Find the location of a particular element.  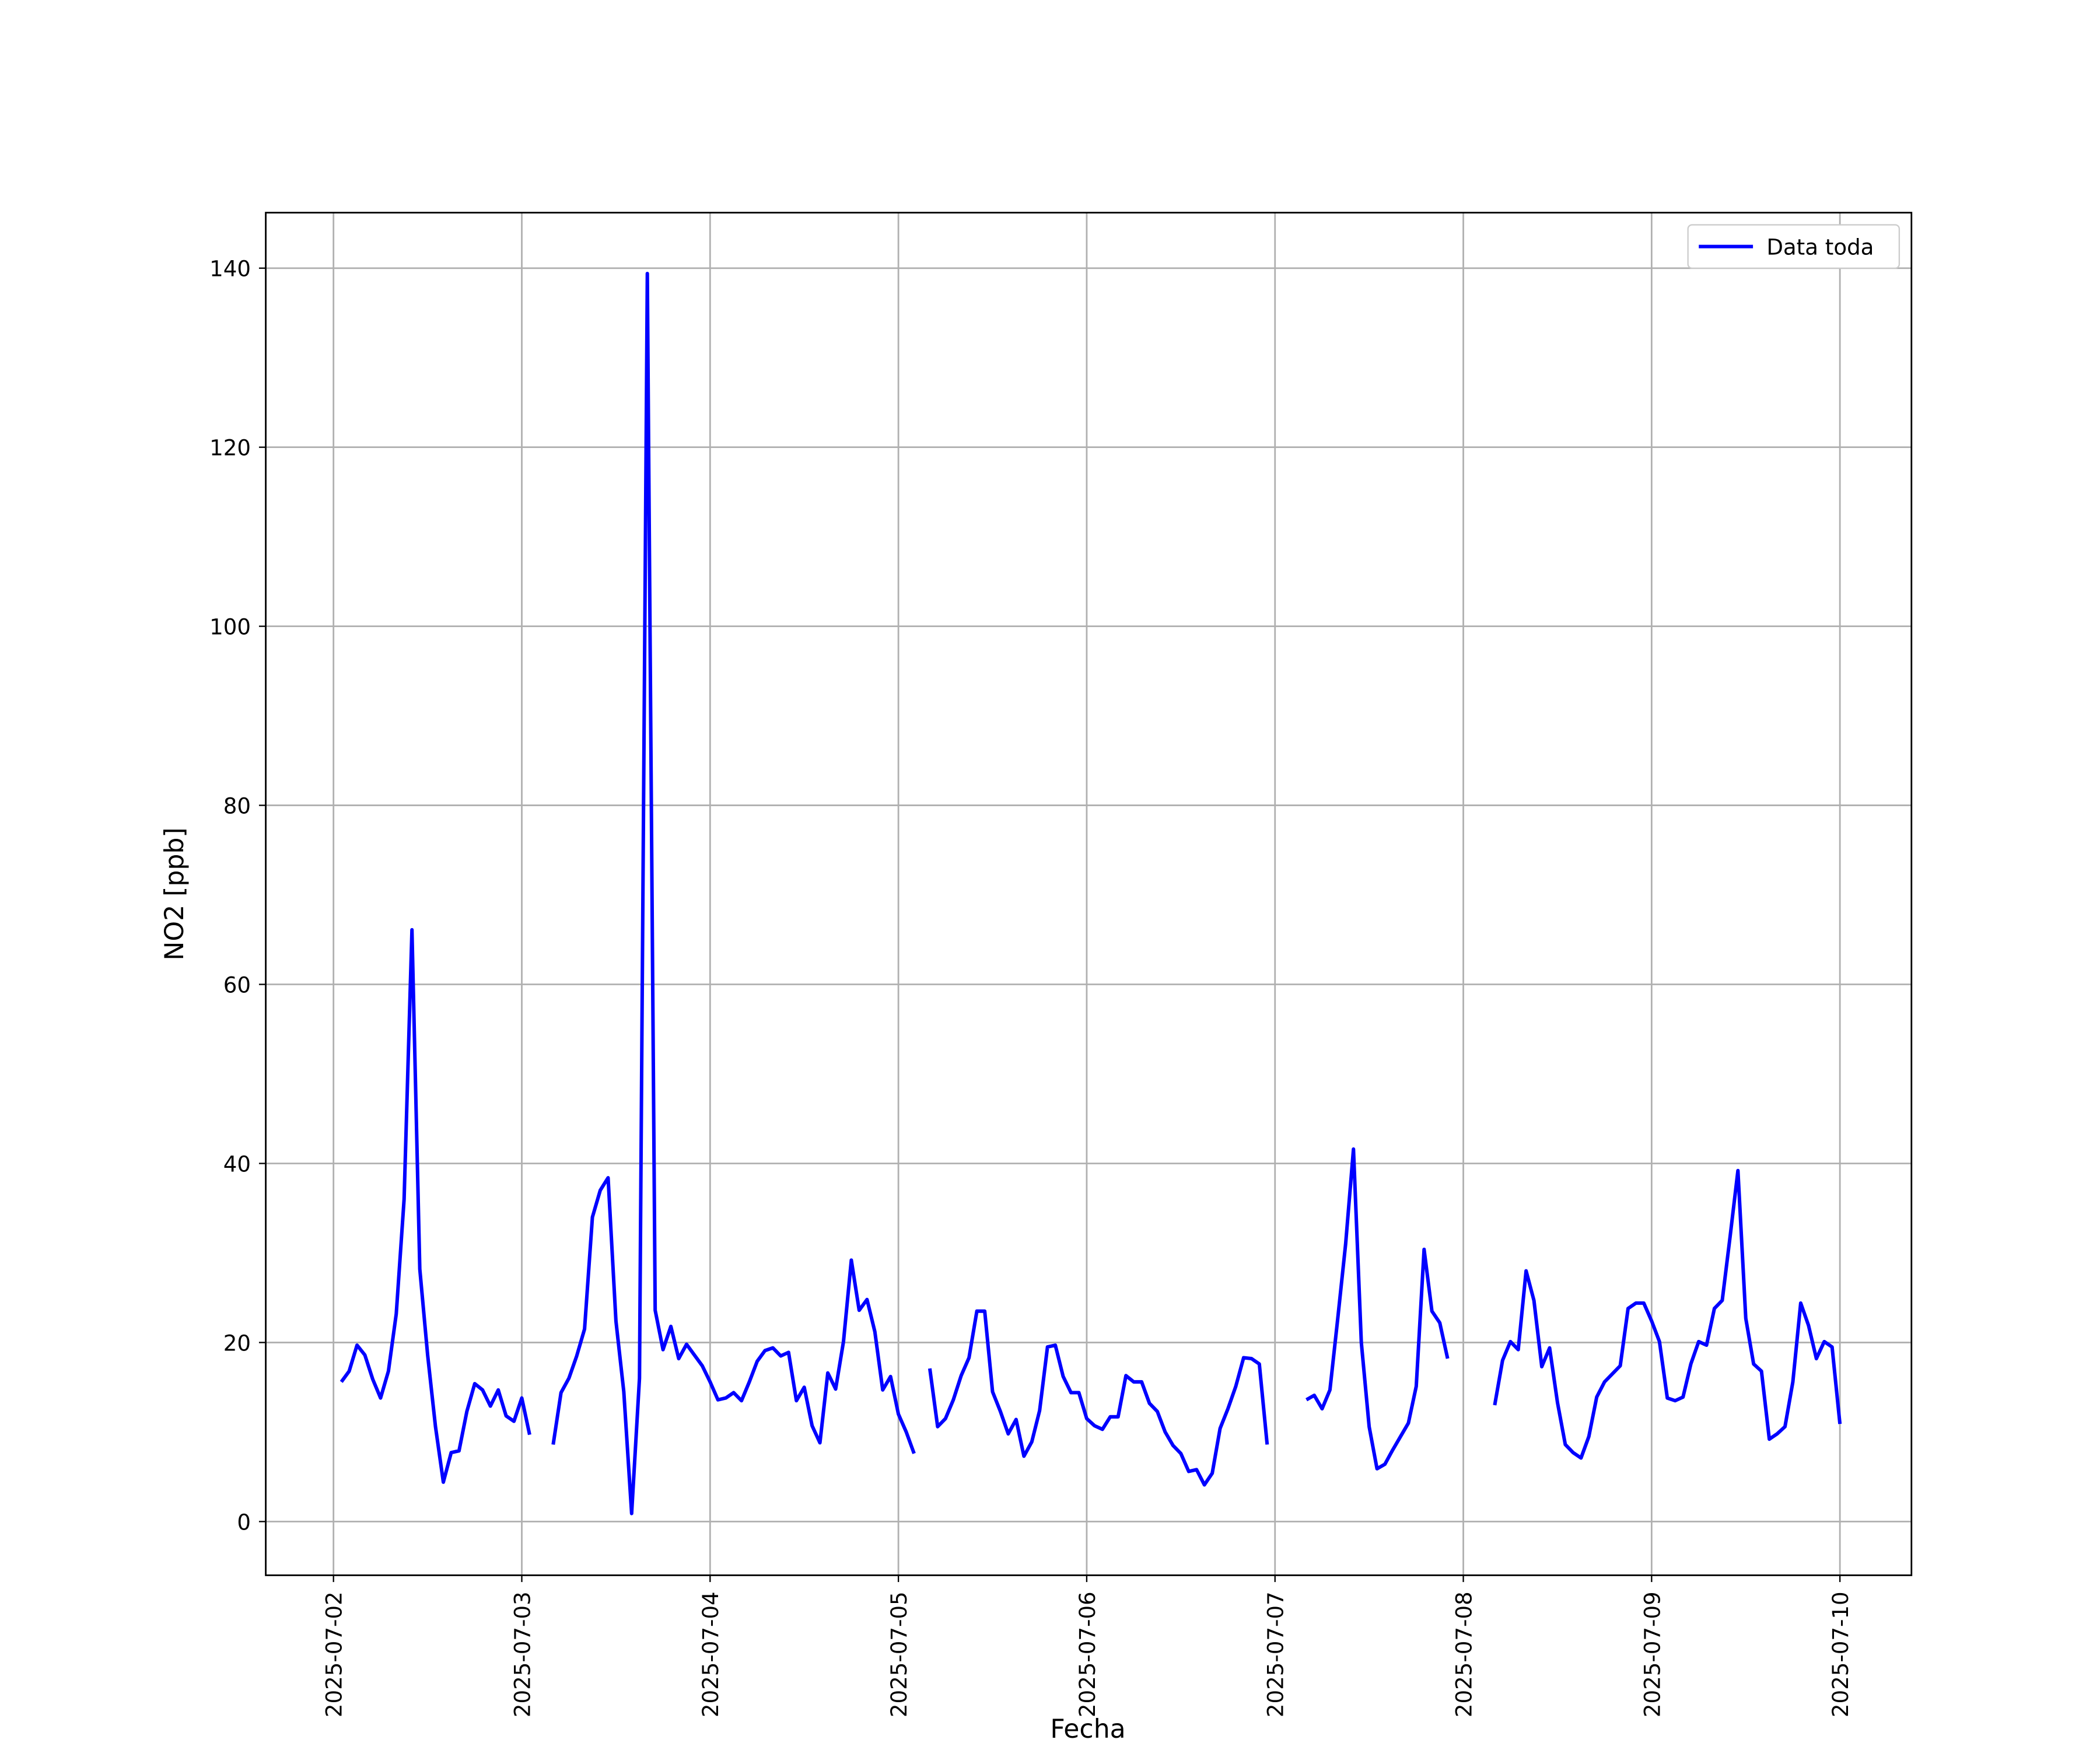

y-tick-label: 20 is located at coordinates (237, 1343).